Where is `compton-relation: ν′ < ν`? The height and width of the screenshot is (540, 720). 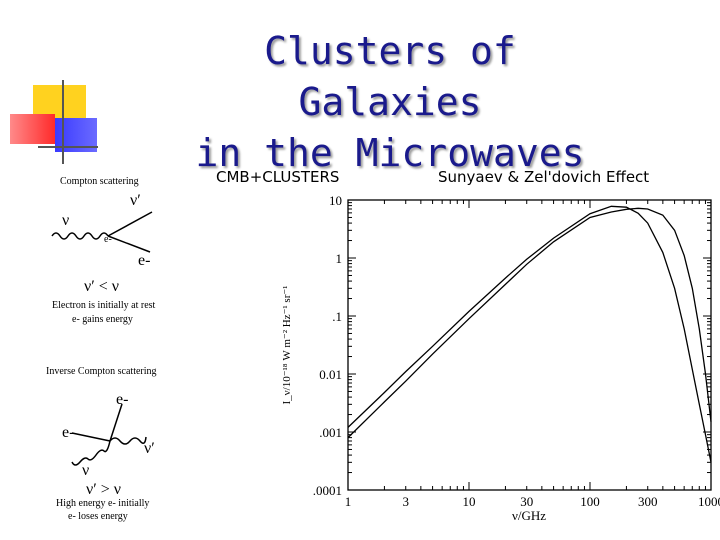
compton-relation: ν′ < ν is located at coordinates (101, 286).